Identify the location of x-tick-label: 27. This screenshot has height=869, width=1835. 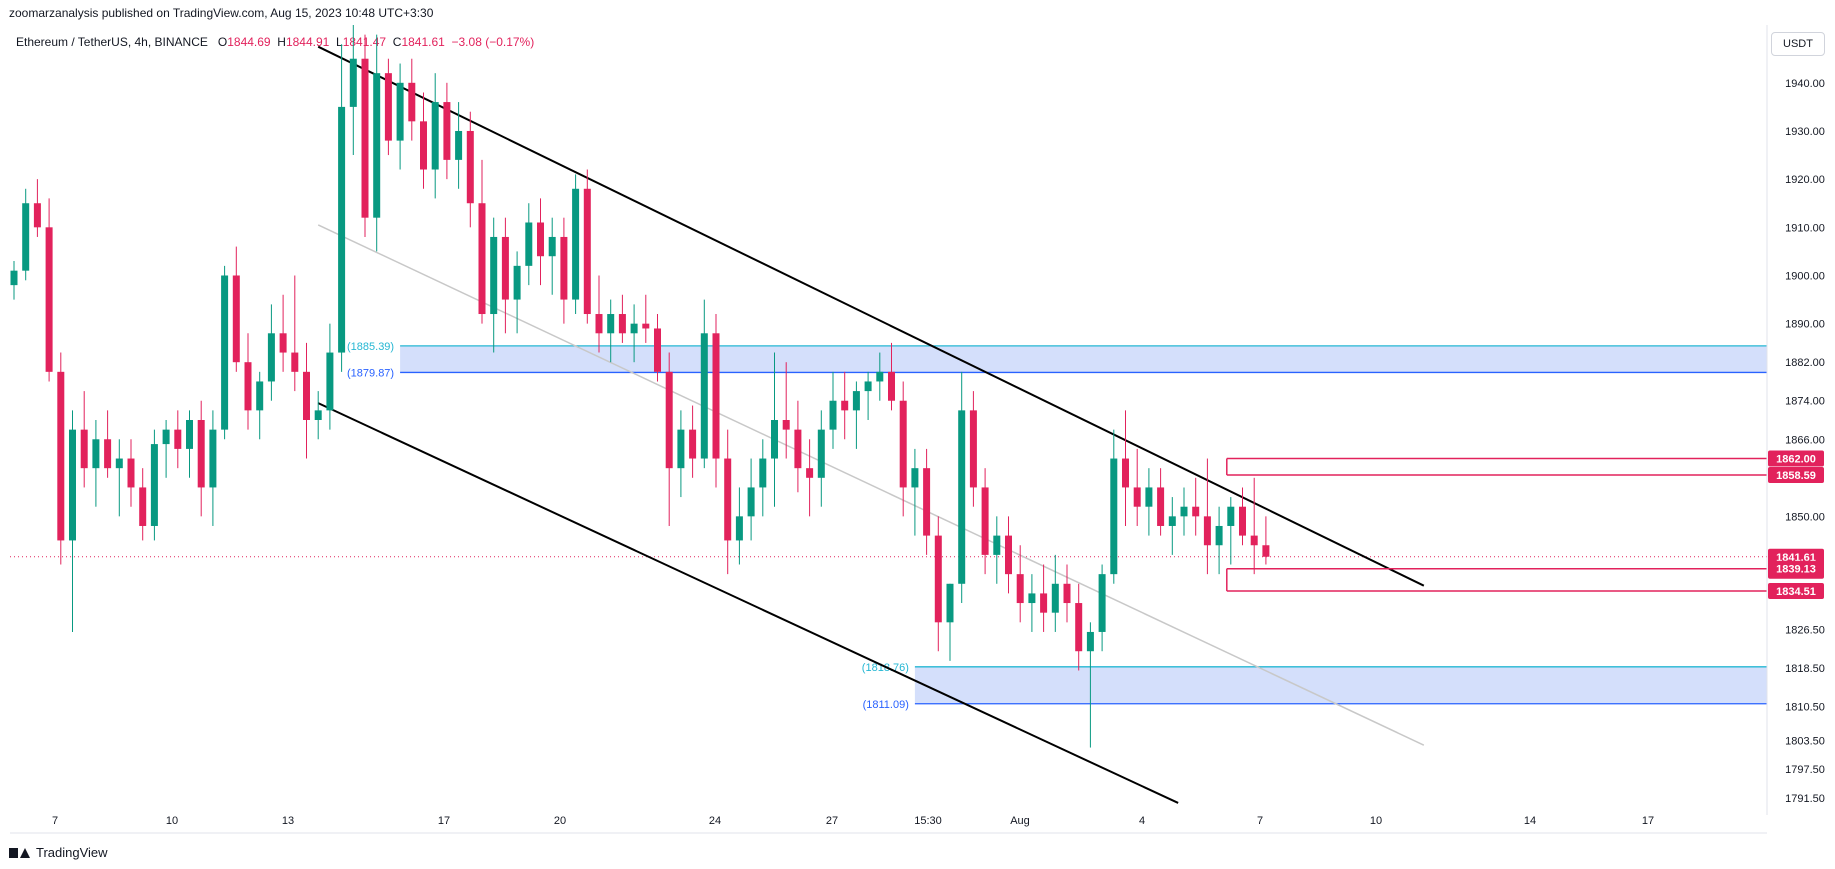
(832, 821).